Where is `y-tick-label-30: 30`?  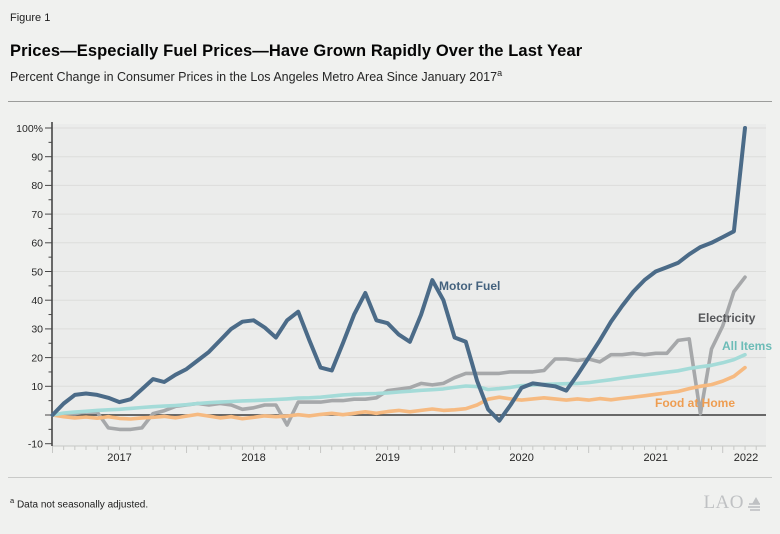 y-tick-label-30: 30 is located at coordinates (37, 330).